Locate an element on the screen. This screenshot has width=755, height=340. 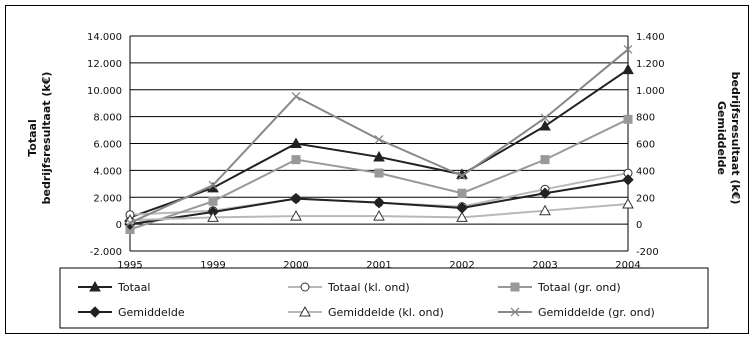
right-tick-label: 800 is located at coordinates (645, 118).